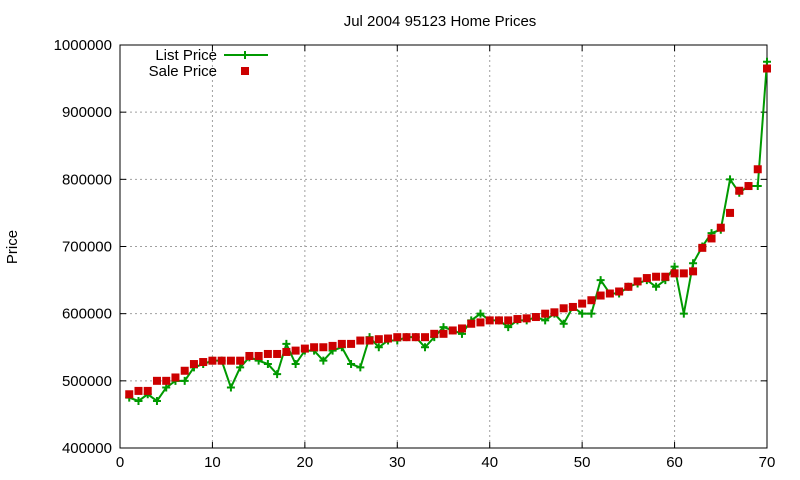 This screenshot has height=480, width=800. Describe the element at coordinates (489, 462) in the screenshot. I see `x-tick-label: 40` at that location.